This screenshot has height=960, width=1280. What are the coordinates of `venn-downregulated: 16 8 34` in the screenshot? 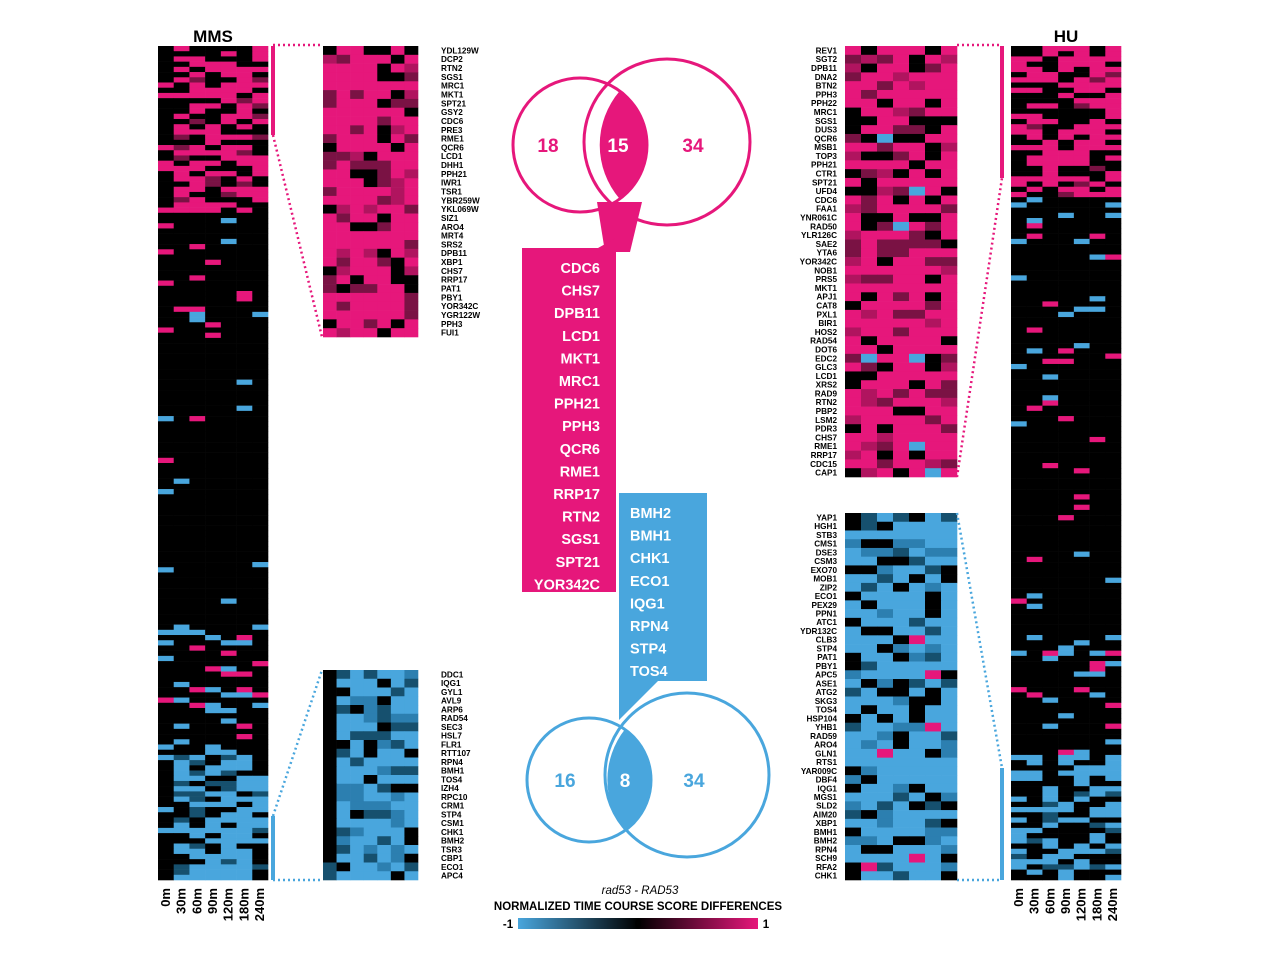 It's located at (648, 775).